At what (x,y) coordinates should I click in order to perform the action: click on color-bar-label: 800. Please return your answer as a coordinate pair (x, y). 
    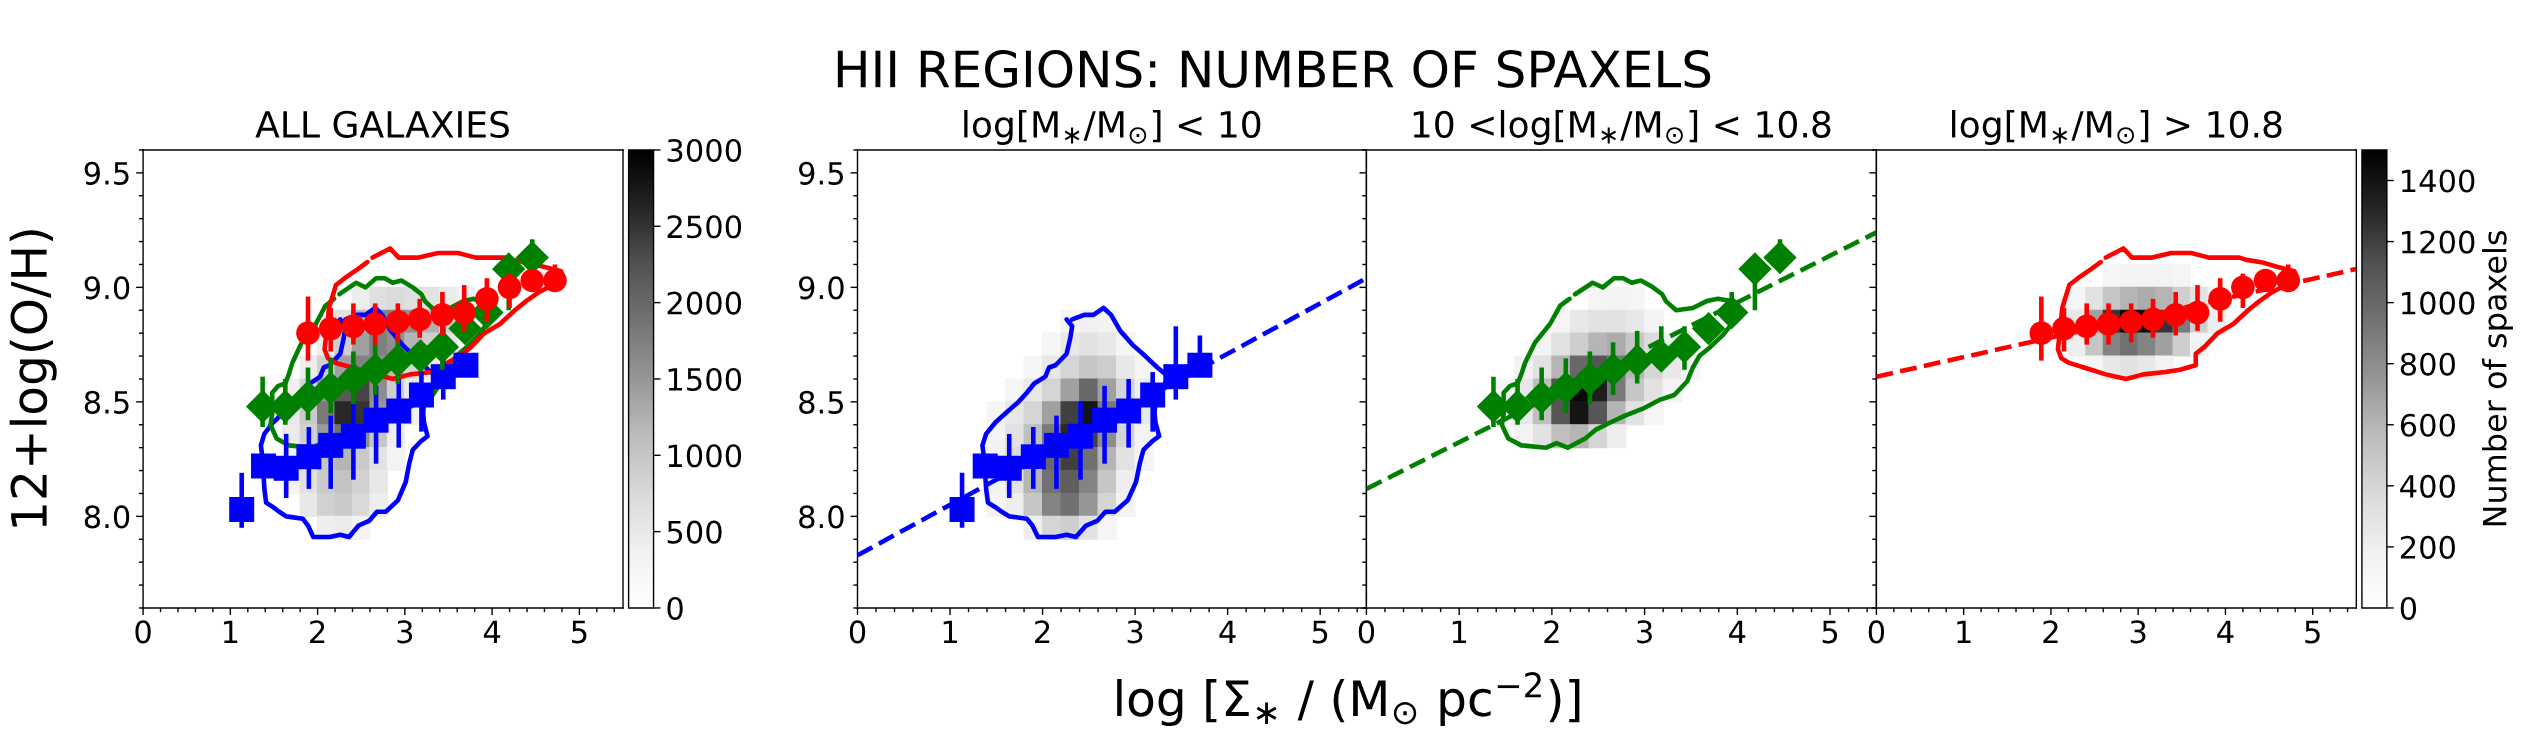
    Looking at the image, I should click on (2427, 364).